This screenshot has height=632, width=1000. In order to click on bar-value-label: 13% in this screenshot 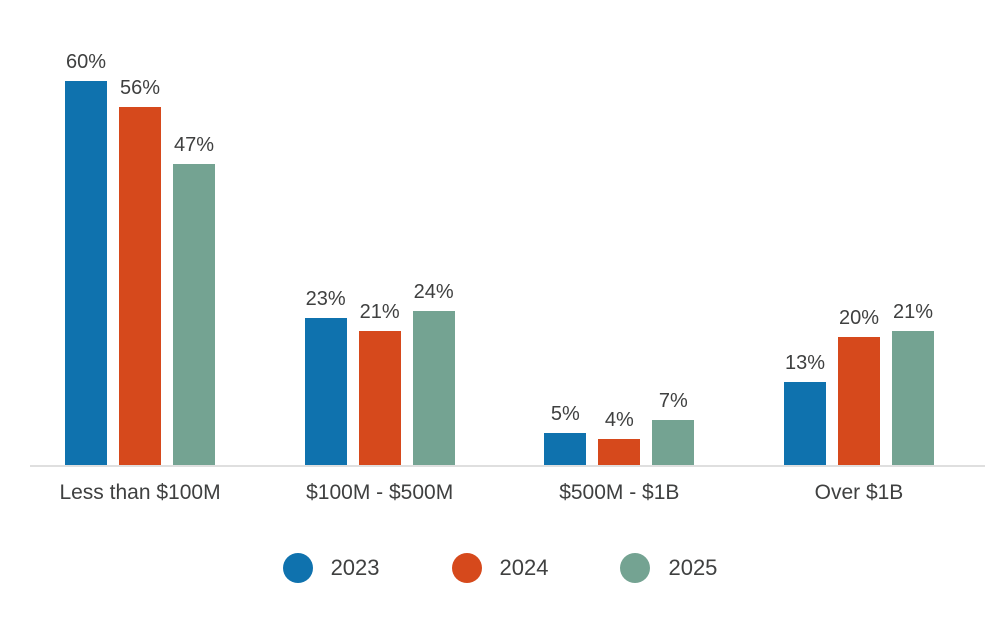, I will do `click(804, 363)`.